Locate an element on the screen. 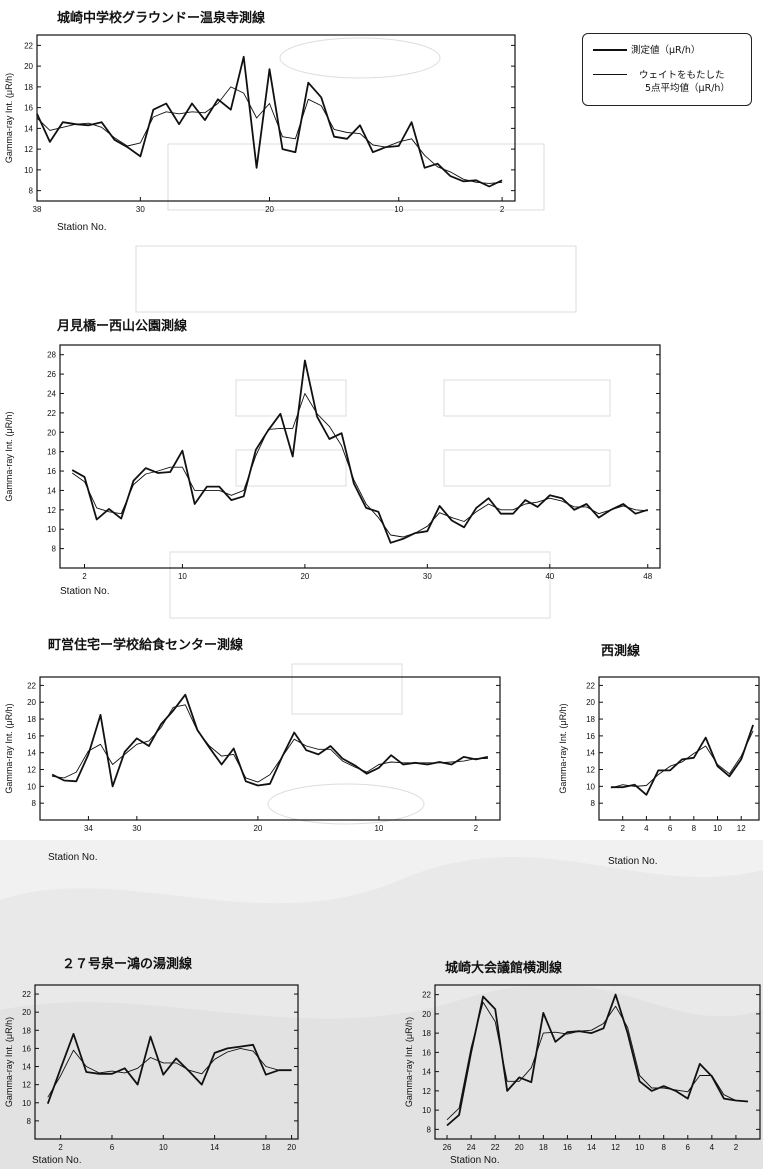 This screenshot has height=1169, width=763. legend-average-label-2: 5点平均値（μR/h） is located at coordinates (687, 88).